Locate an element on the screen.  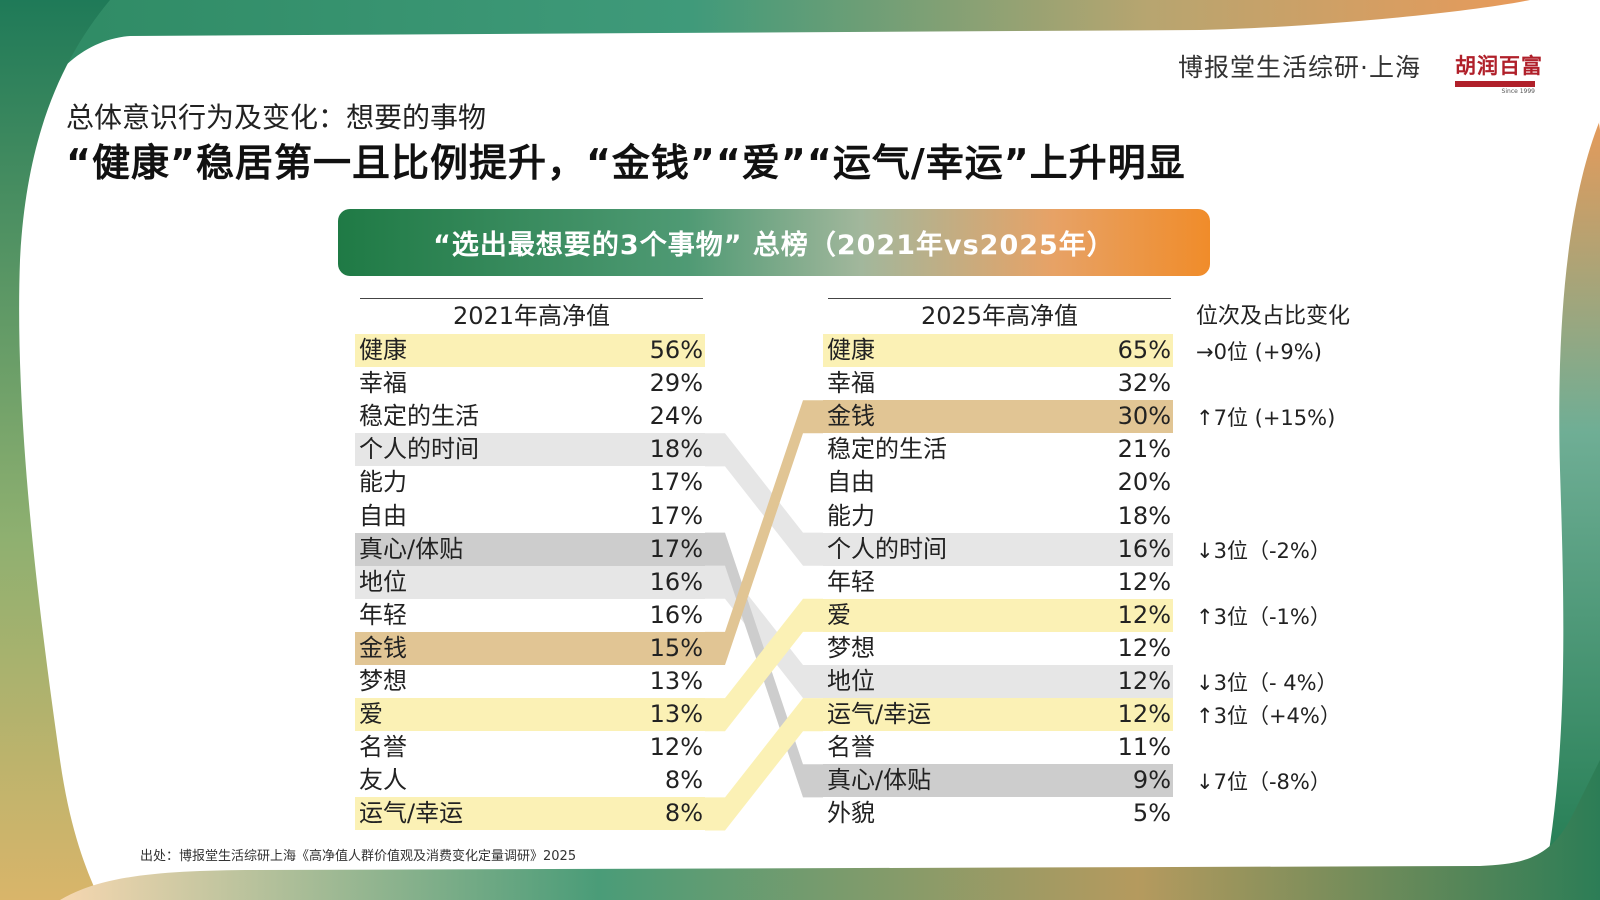
rank-row: 年轻 12% is located at coordinates (998, 582).